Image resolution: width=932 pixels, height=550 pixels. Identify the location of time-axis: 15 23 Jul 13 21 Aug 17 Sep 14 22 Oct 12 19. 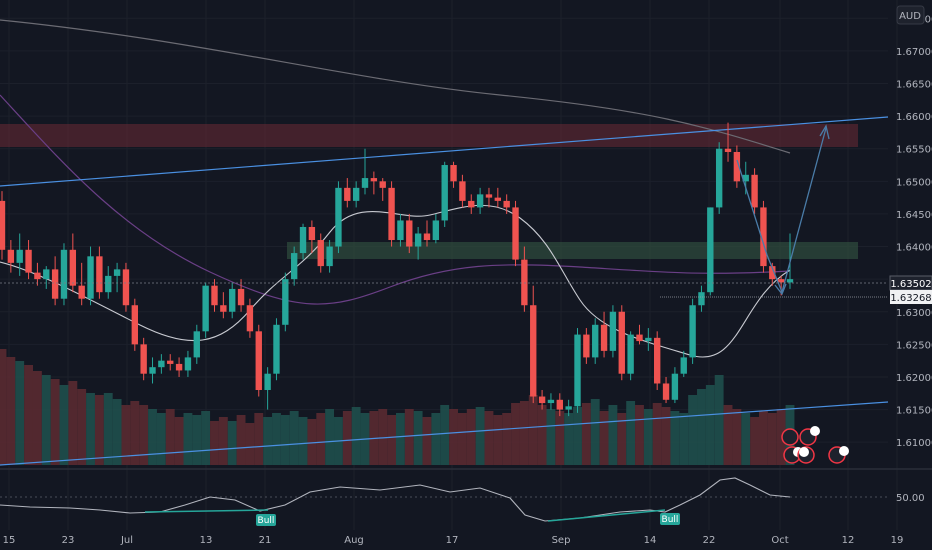
(453, 540).